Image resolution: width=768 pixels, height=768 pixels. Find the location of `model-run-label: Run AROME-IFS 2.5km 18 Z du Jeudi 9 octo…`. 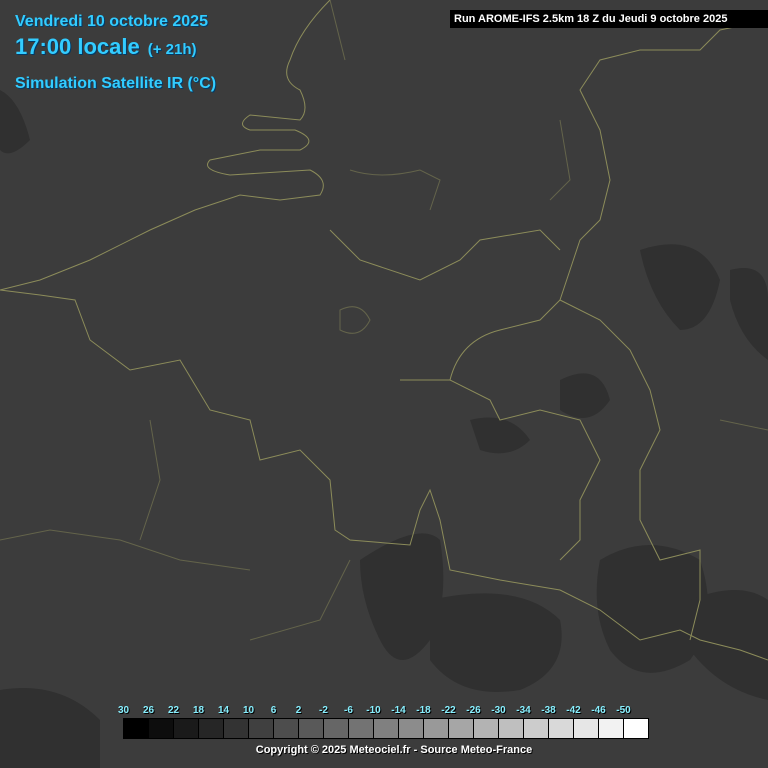

model-run-label: Run AROME-IFS 2.5km 18 Z du Jeudi 9 octo… is located at coordinates (609, 19).